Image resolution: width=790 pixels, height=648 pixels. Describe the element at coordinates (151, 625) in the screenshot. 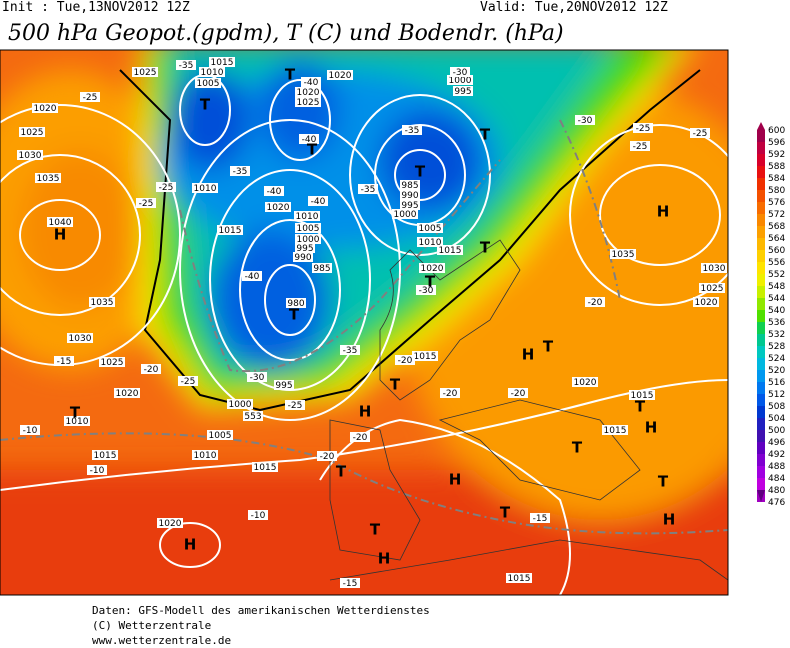

I see `footer-line: (C) Wetterzentrale` at that location.